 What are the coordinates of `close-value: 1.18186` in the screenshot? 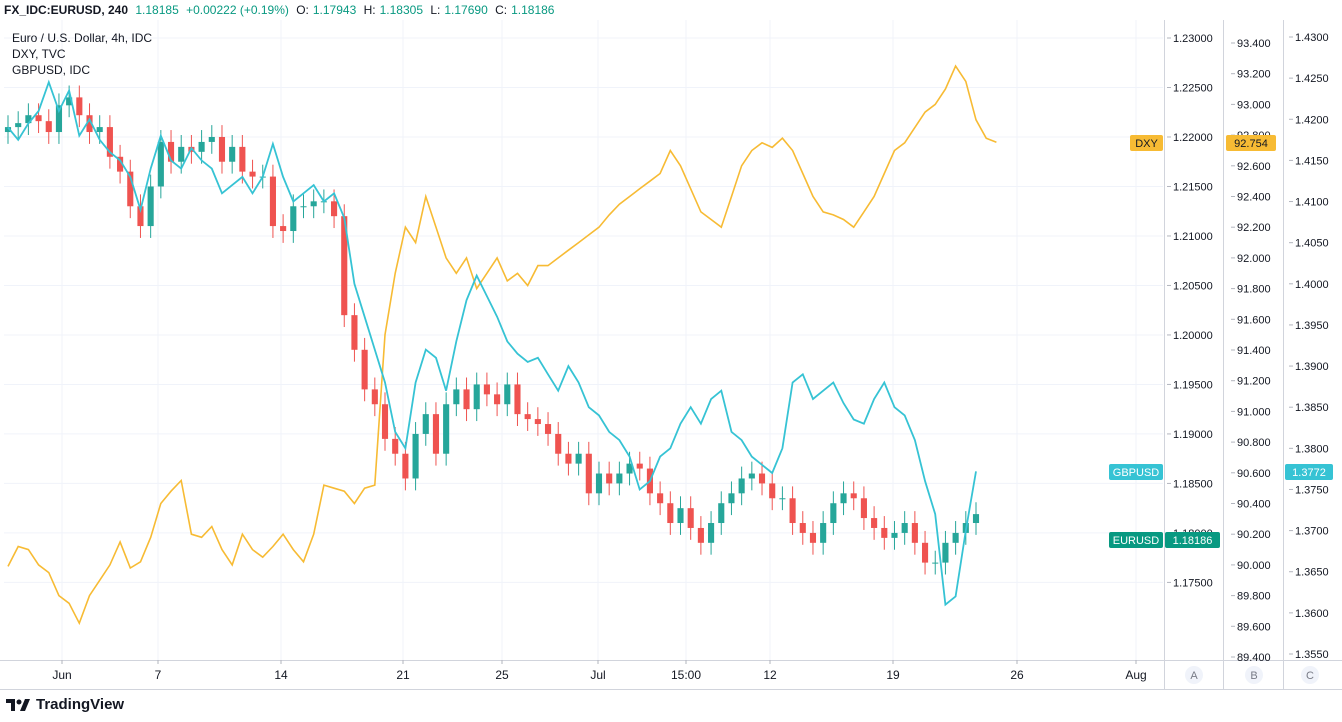 It's located at (533, 10).